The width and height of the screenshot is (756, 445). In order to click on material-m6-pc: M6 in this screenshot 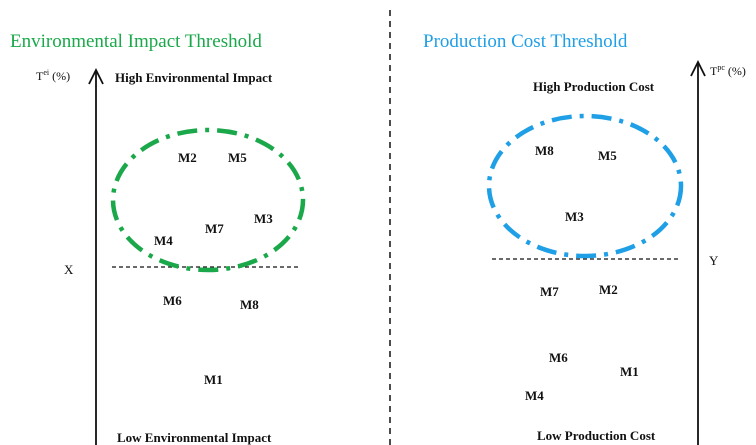, I will do `click(558, 357)`.